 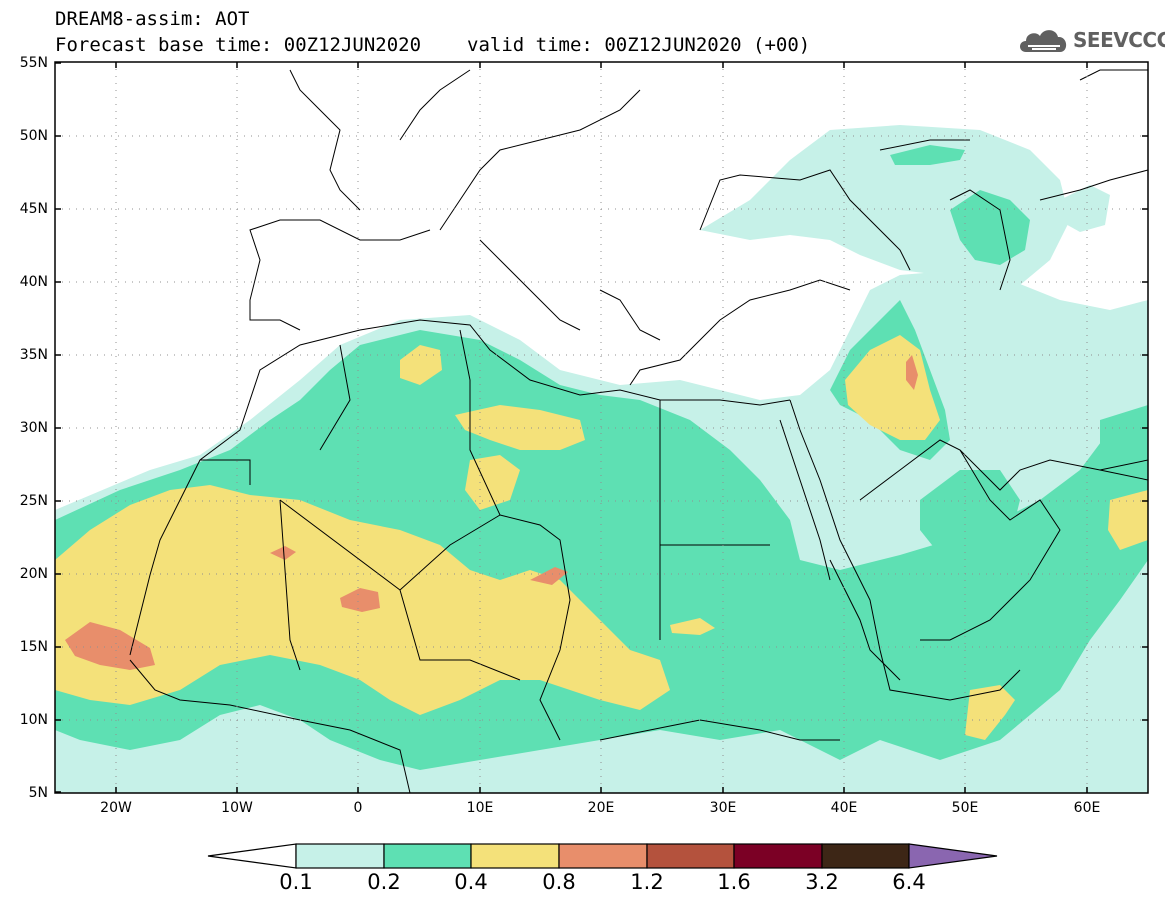 I want to click on lon-label: 20W, so click(x=116, y=808).